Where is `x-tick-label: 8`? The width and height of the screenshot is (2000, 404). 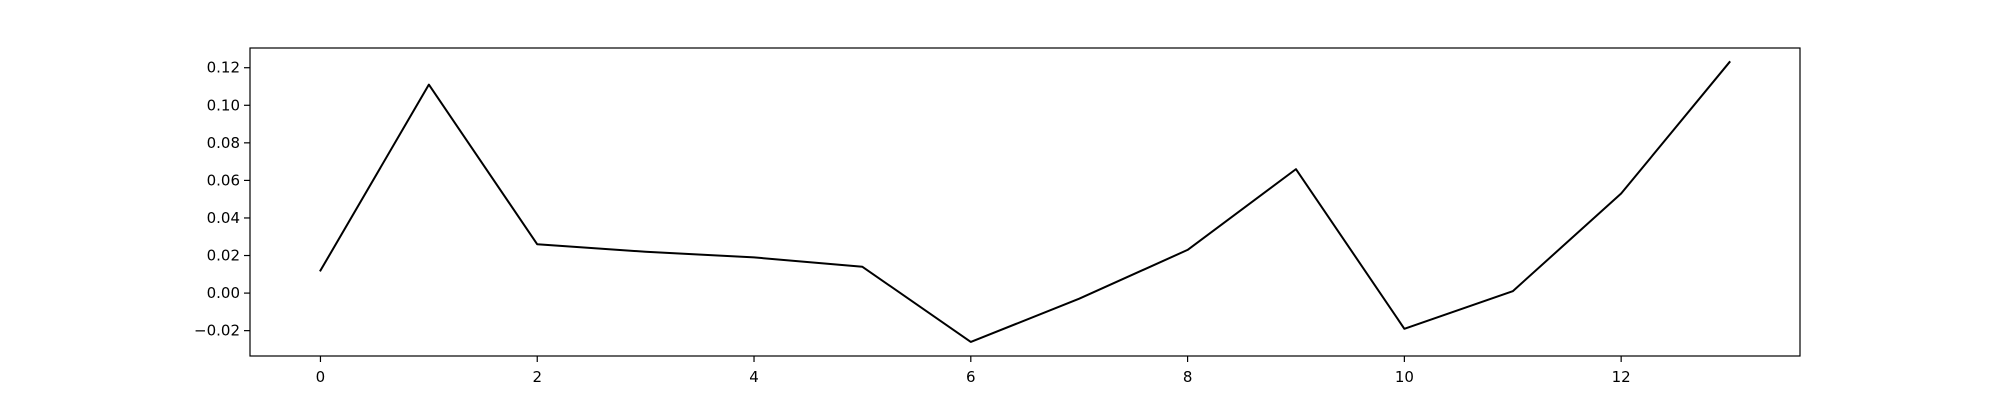 x-tick-label: 8 is located at coordinates (1188, 377).